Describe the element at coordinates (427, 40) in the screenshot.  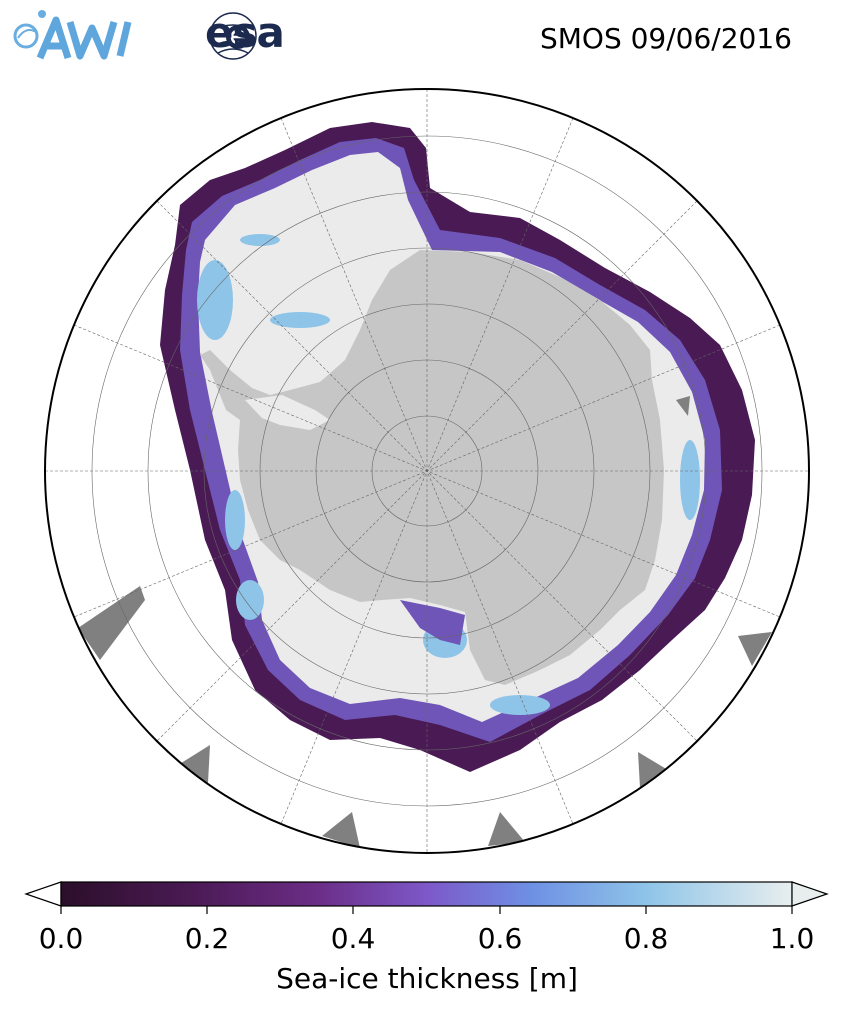
I see `header: esa SMOS 09/06/2016` at that location.